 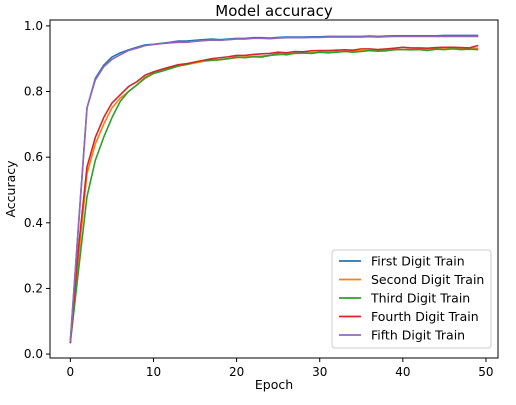 What do you see at coordinates (280, 368) in the screenshot?
I see `x-axis: 0 10 20 30 40 50` at bounding box center [280, 368].